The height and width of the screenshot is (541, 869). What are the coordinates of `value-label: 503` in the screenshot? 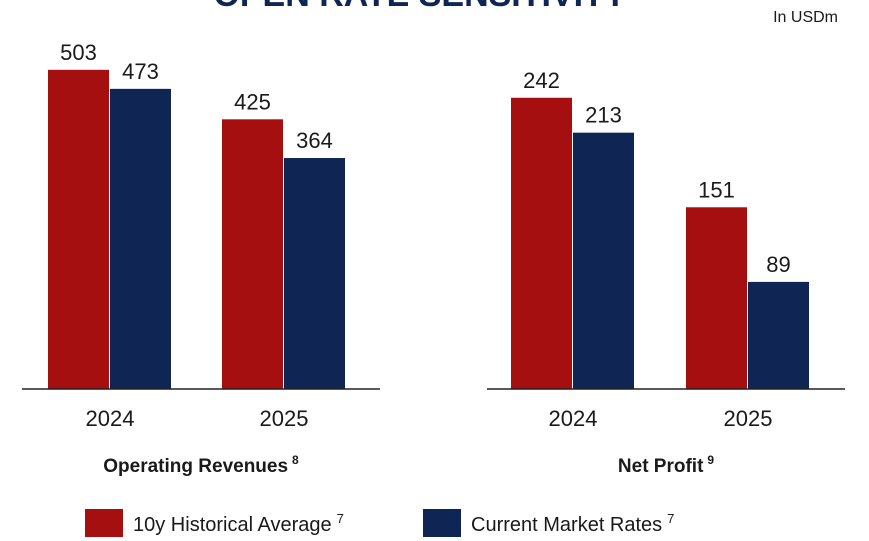 It's located at (78, 52).